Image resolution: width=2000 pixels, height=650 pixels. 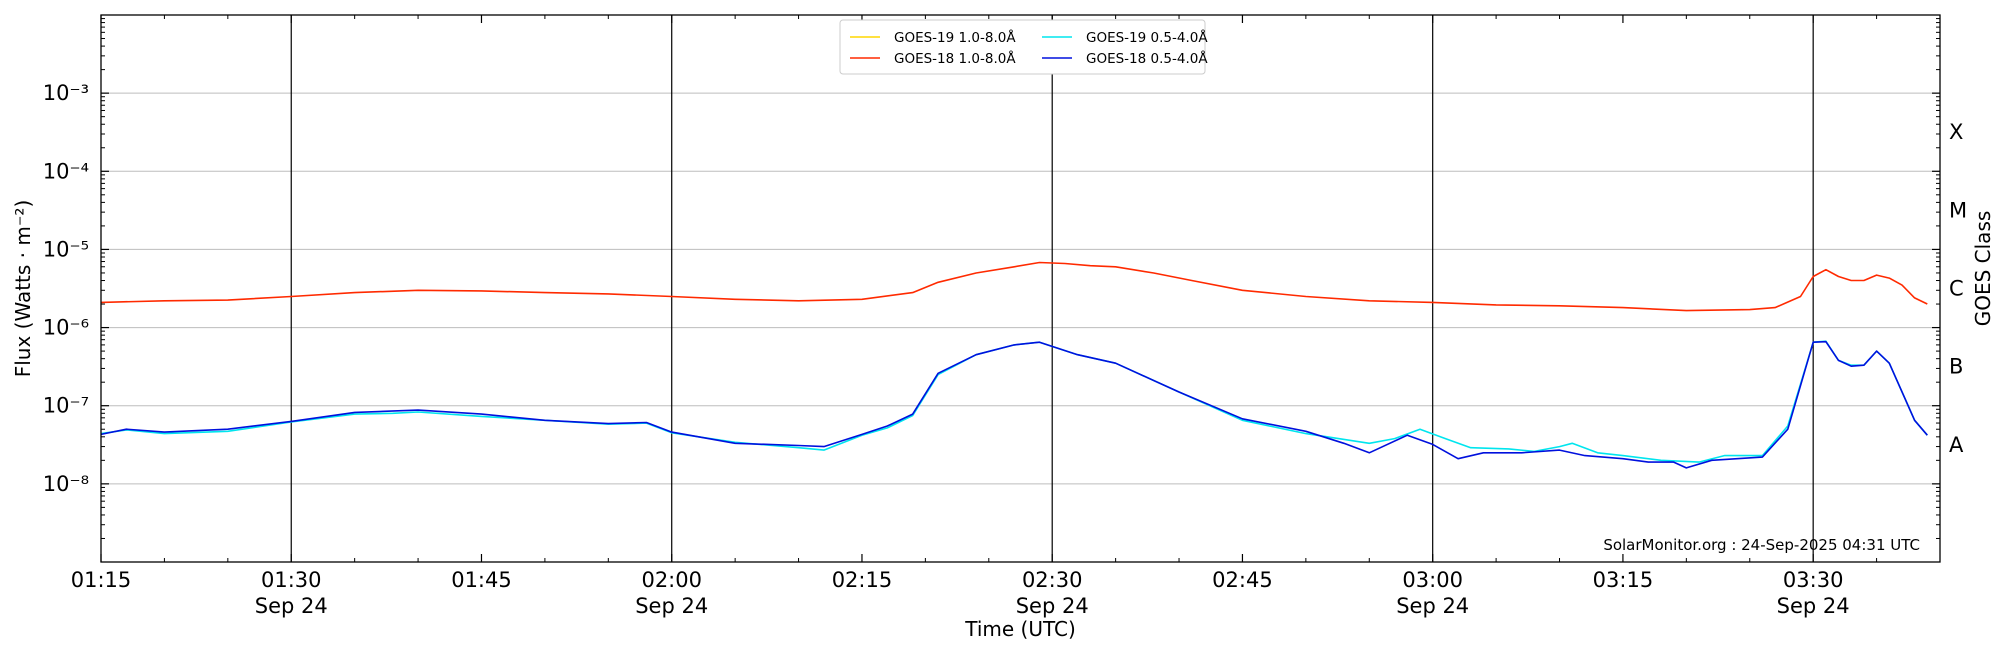 I want to click on goes-class-label: A, so click(x=1956, y=445).